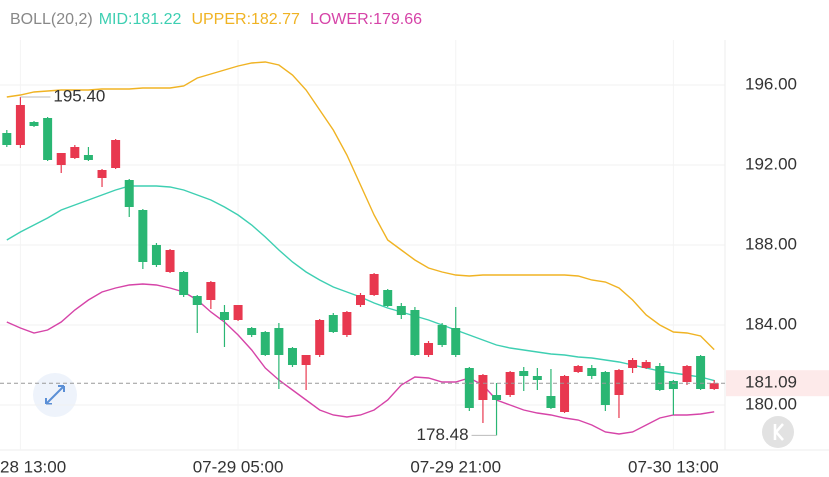 The width and height of the screenshot is (829, 477). I want to click on expand-button, so click(55, 395).